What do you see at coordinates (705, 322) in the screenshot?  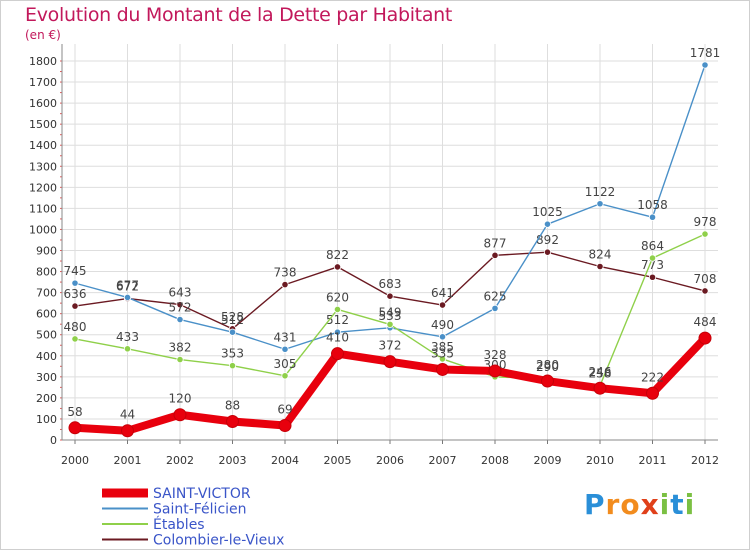 I see `data-label-saint-victor: 484` at bounding box center [705, 322].